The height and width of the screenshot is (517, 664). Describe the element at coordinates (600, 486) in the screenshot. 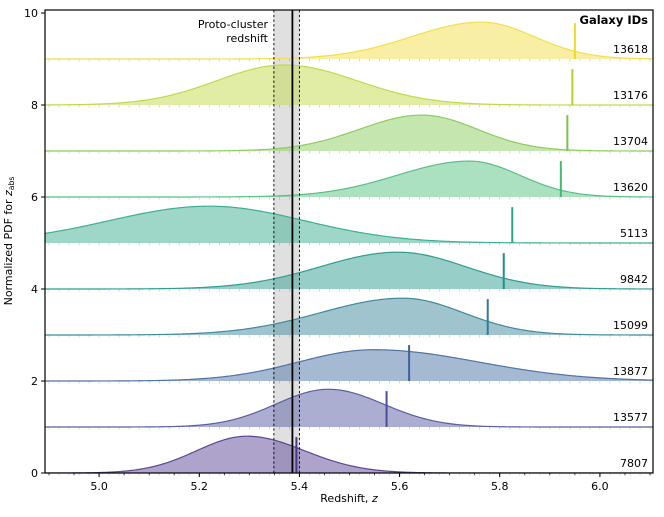

I see `x-tick-label-6.0: 6.0` at that location.